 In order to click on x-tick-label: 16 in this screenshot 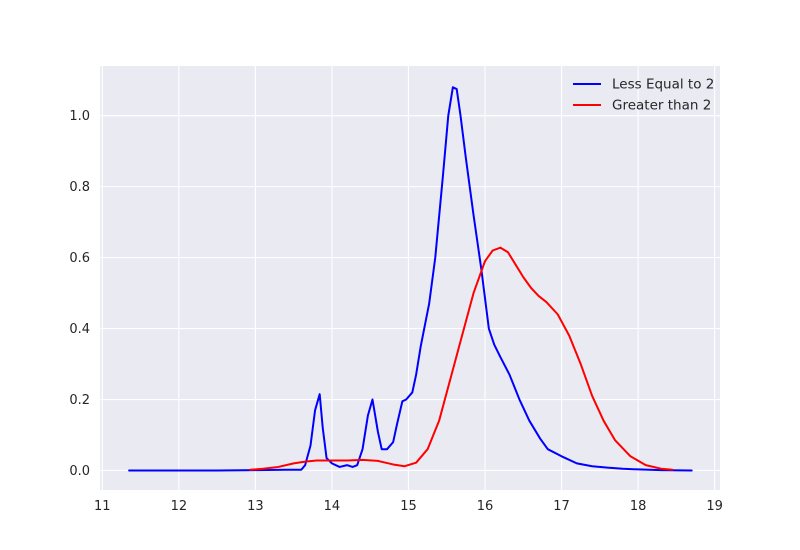, I will do `click(485, 506)`.